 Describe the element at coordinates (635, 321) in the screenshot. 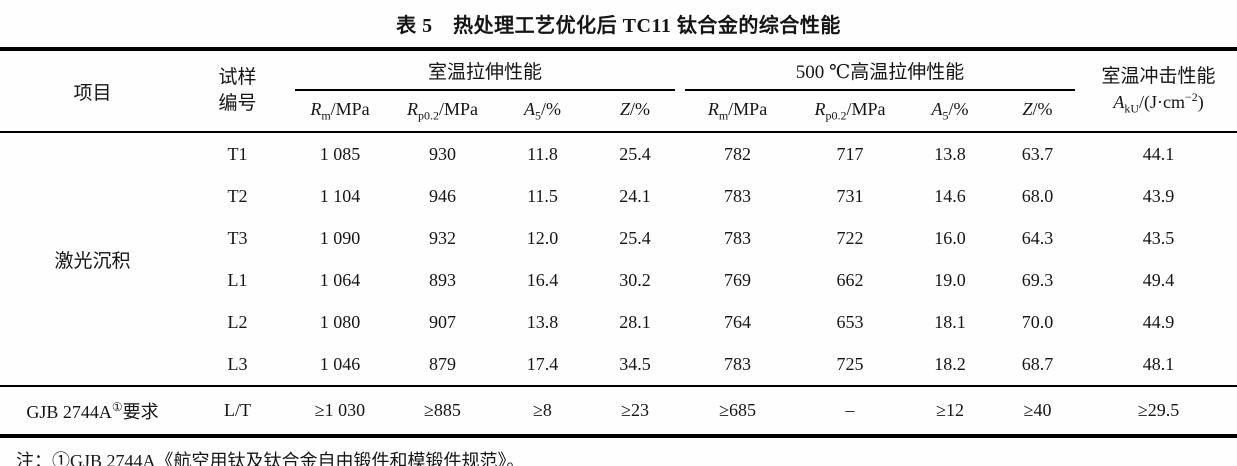

I see `cell-value: 28.1` at that location.